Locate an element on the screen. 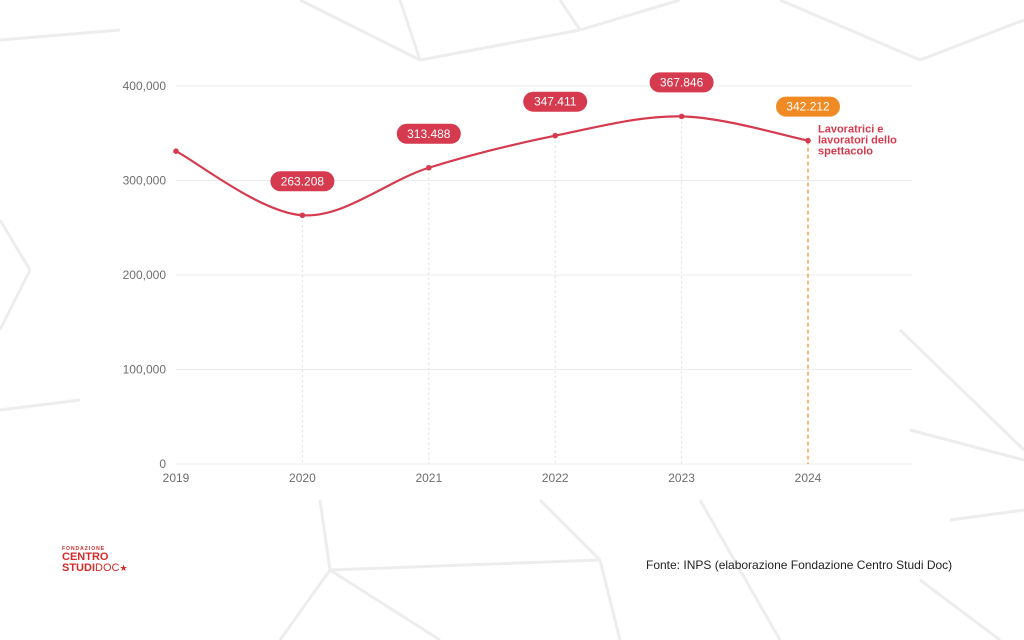 The height and width of the screenshot is (640, 1024). y-tick-label: 0 is located at coordinates (162, 464).